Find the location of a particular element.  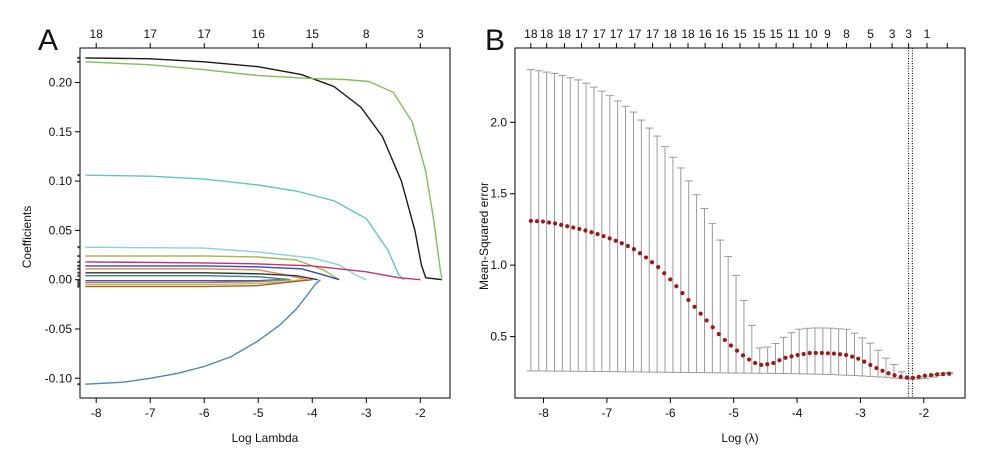

panel-b-label: B is located at coordinates (495, 40).